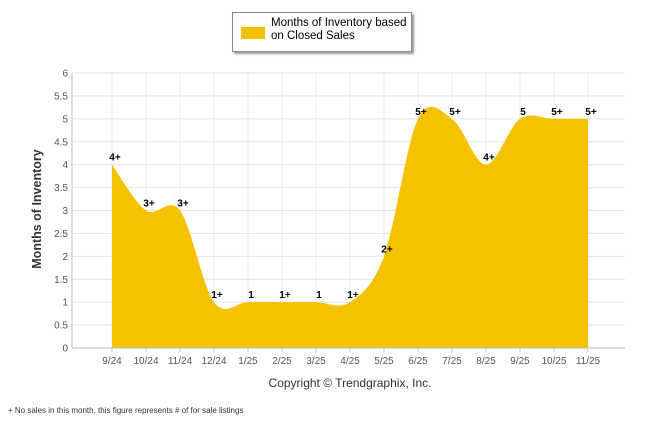 The height and width of the screenshot is (434, 646). What do you see at coordinates (65, 349) in the screenshot?
I see `y-tick-label: 0` at bounding box center [65, 349].